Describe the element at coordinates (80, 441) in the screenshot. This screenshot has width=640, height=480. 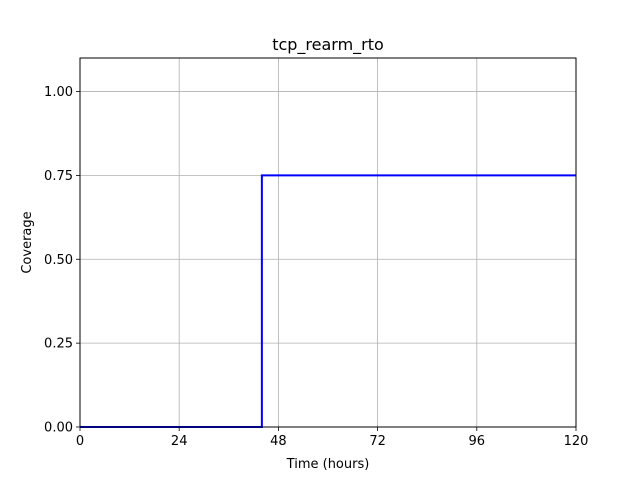
I see `x-tick-label: 0` at that location.